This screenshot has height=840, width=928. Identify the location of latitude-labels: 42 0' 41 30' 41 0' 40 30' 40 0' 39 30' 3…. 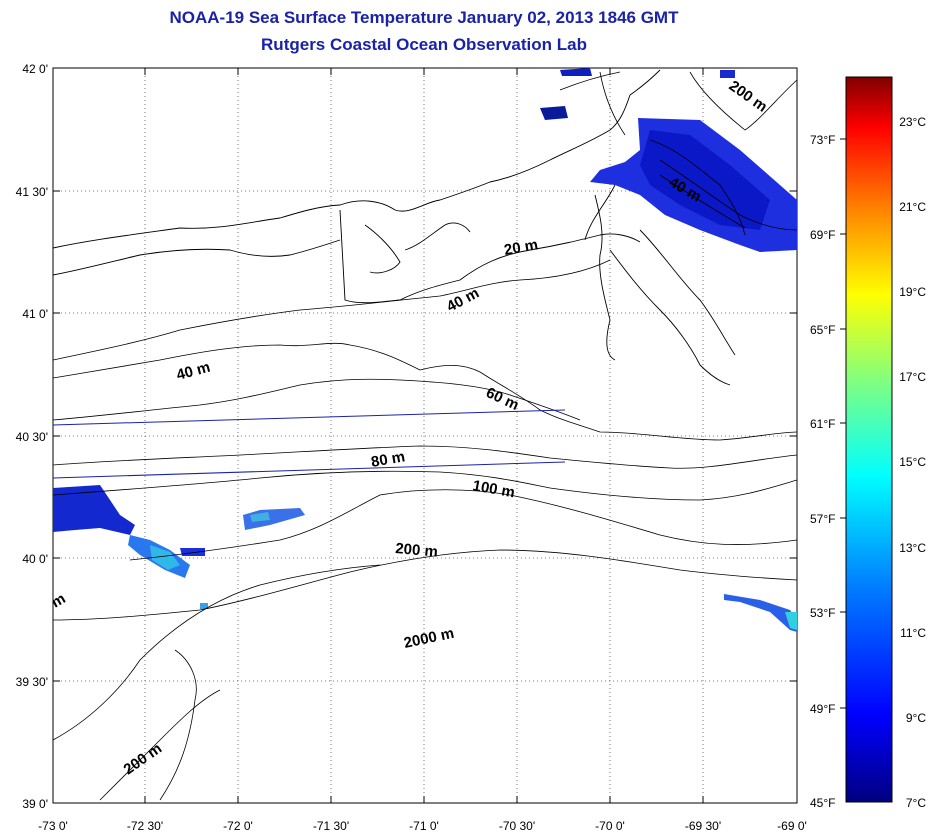
(32, 436).